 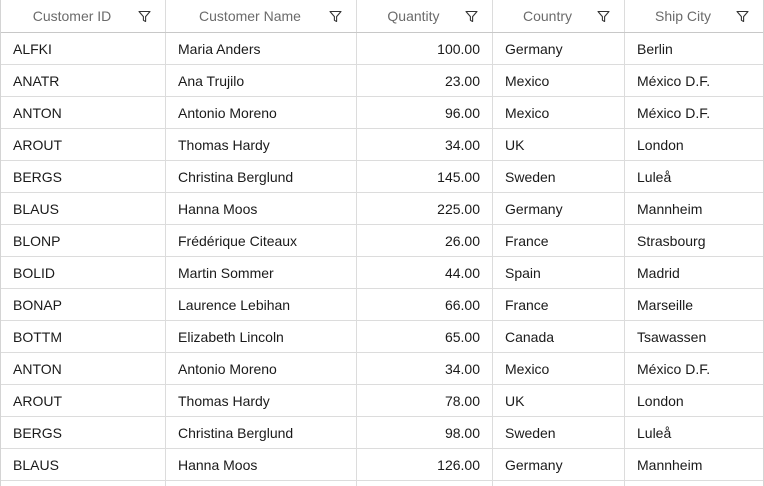 I want to click on table-row: BLAUS Hanna Moos 225.00 Germany Mannheim, so click(x=382, y=209).